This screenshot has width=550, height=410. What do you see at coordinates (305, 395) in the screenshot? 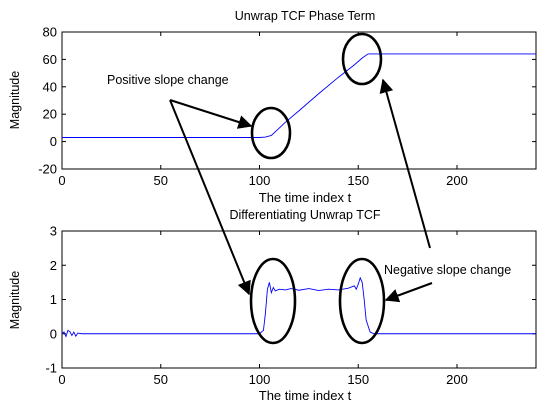
I see `bottom-x-label: The time index t` at bounding box center [305, 395].